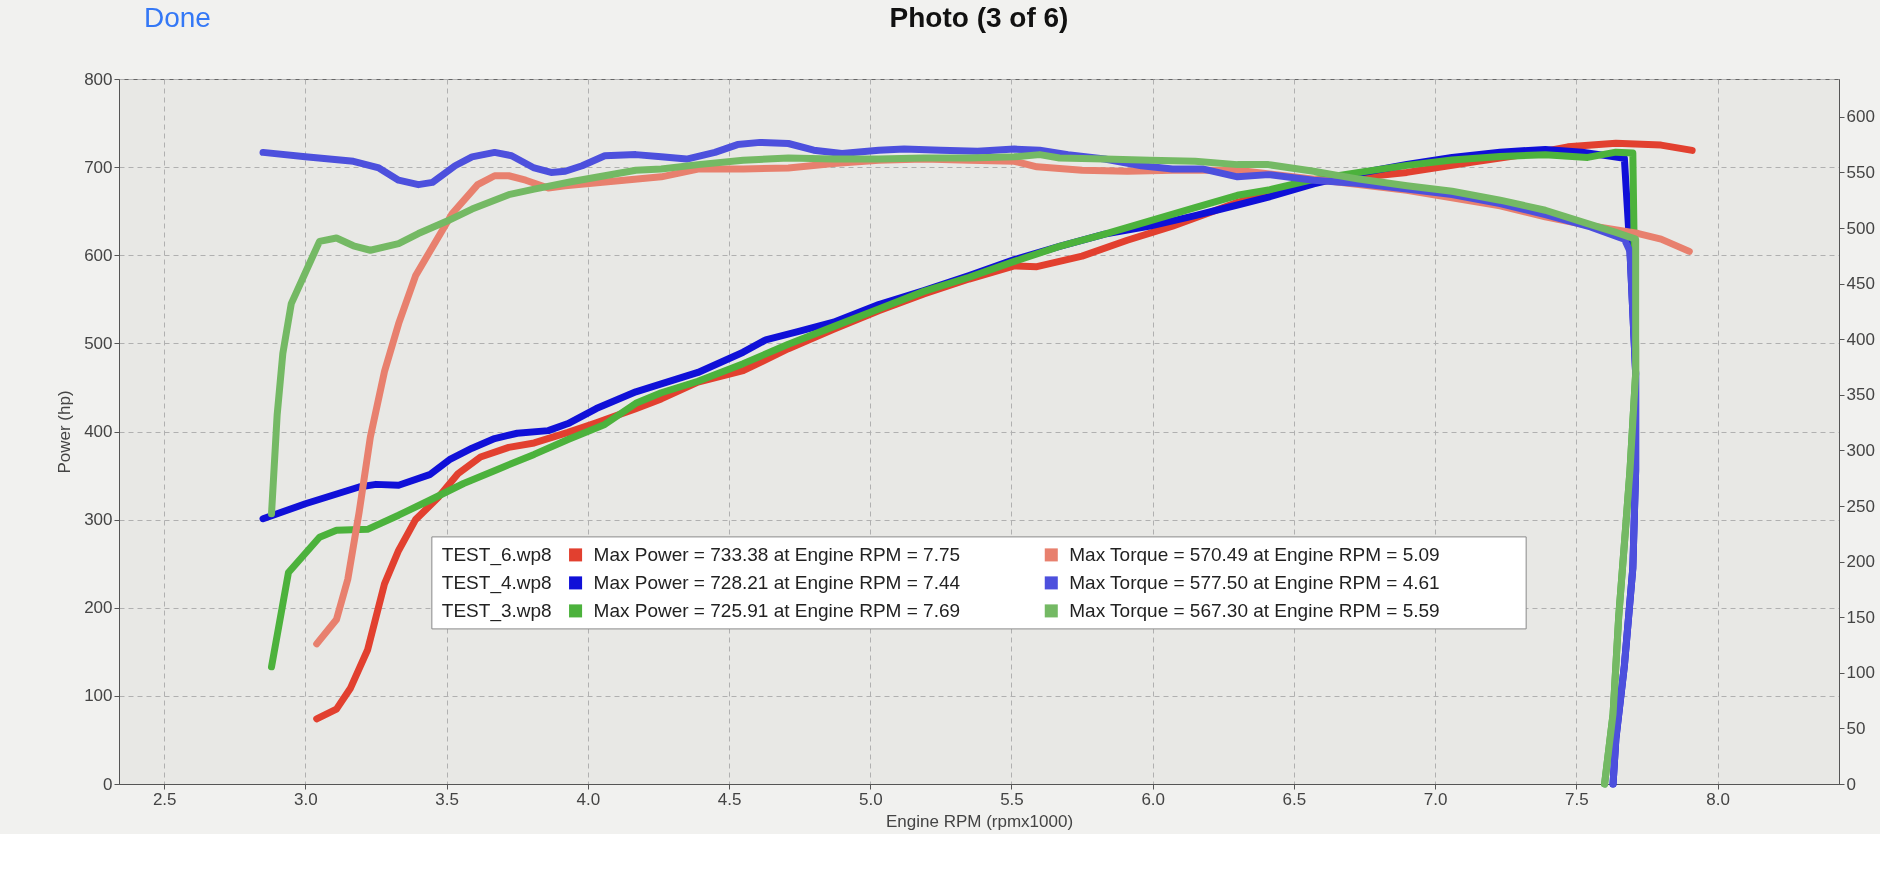  Describe the element at coordinates (98, 343) in the screenshot. I see `y-tick-label: 500` at that location.